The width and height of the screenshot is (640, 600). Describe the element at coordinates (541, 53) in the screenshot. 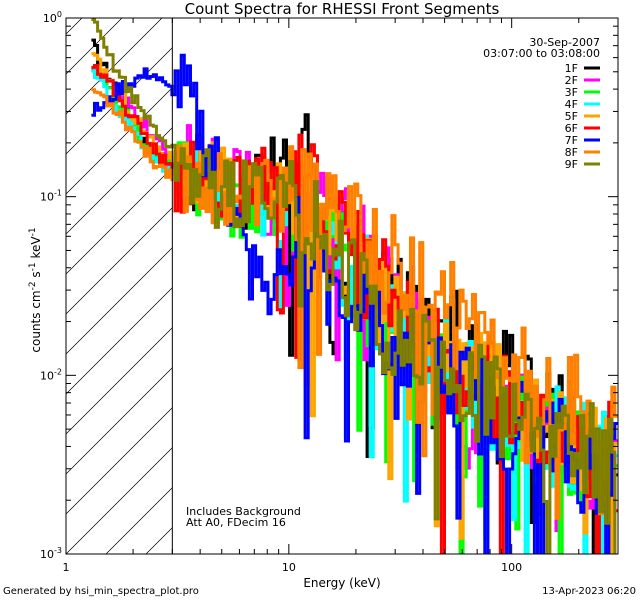

I see `time-range-label: 03:07:00 to 03:08:00` at that location.